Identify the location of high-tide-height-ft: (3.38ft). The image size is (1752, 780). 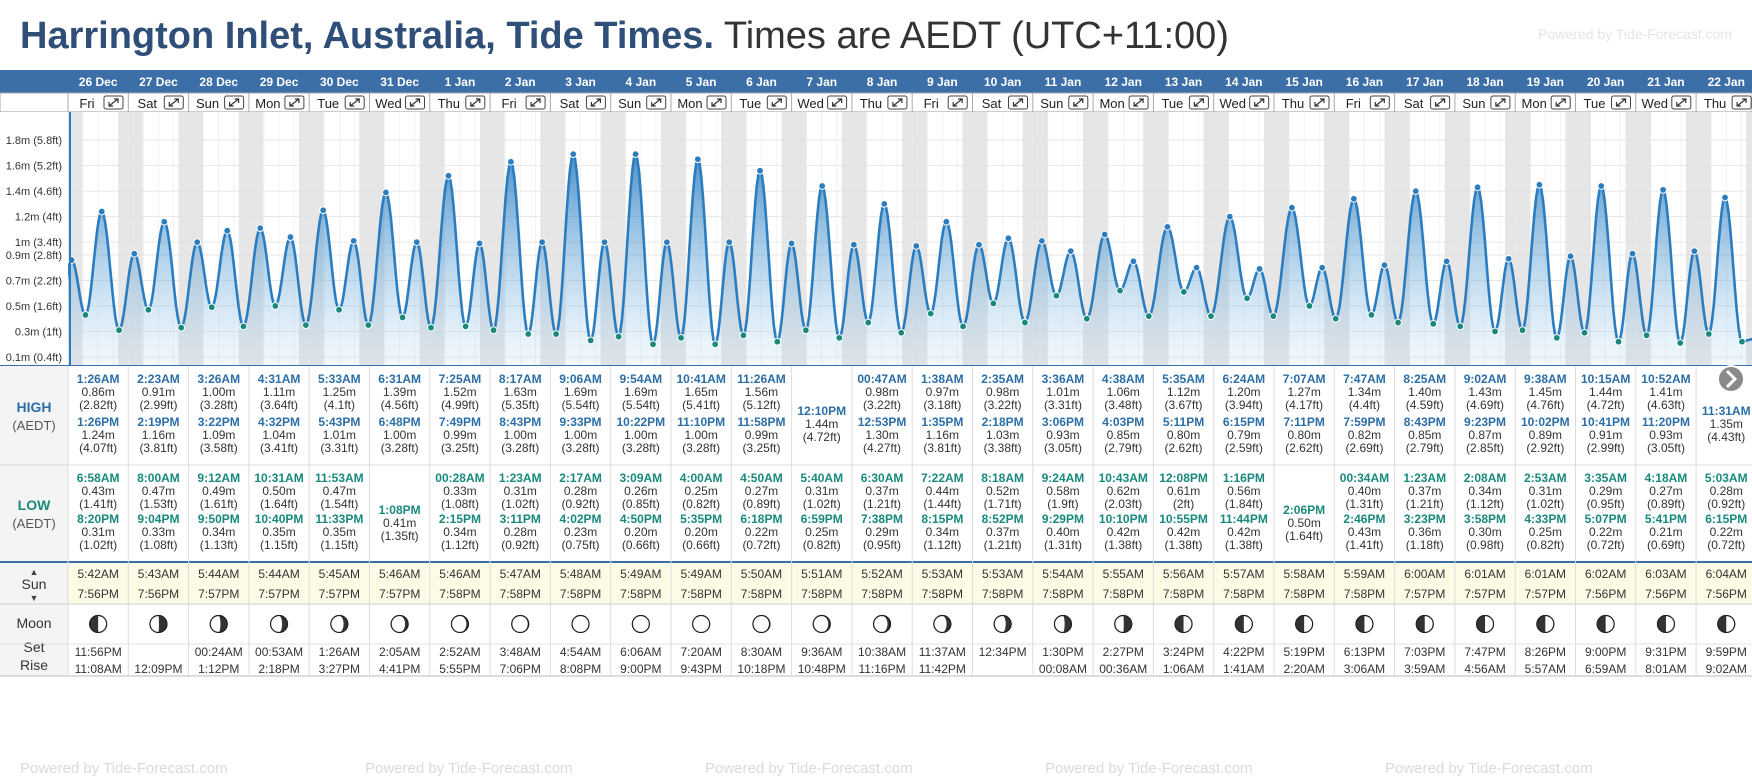
(1003, 448).